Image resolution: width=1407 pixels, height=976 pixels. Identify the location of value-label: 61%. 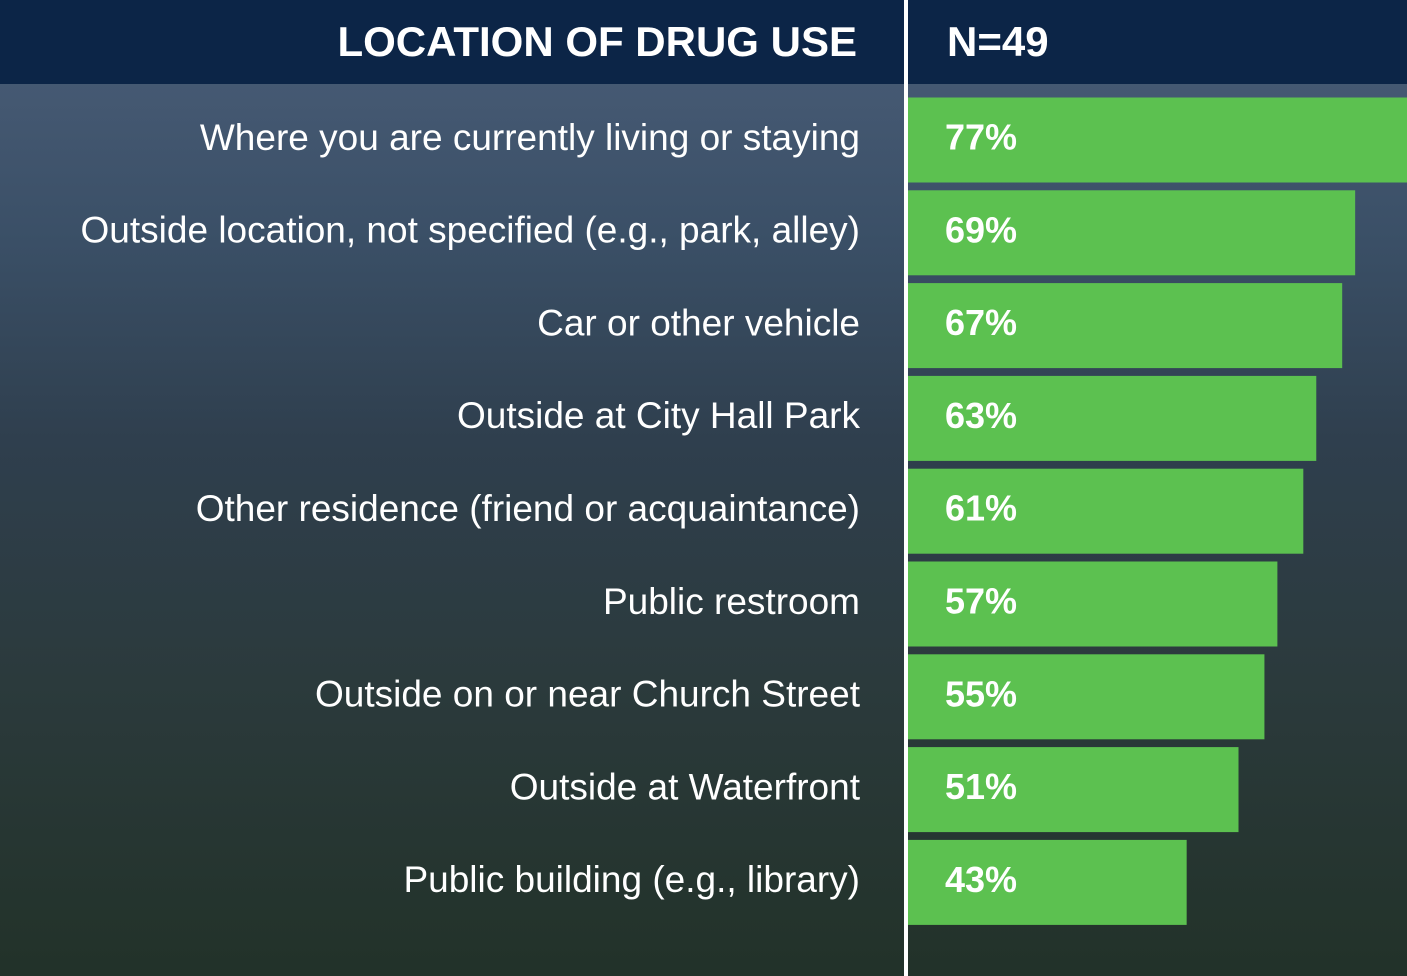
(981, 508).